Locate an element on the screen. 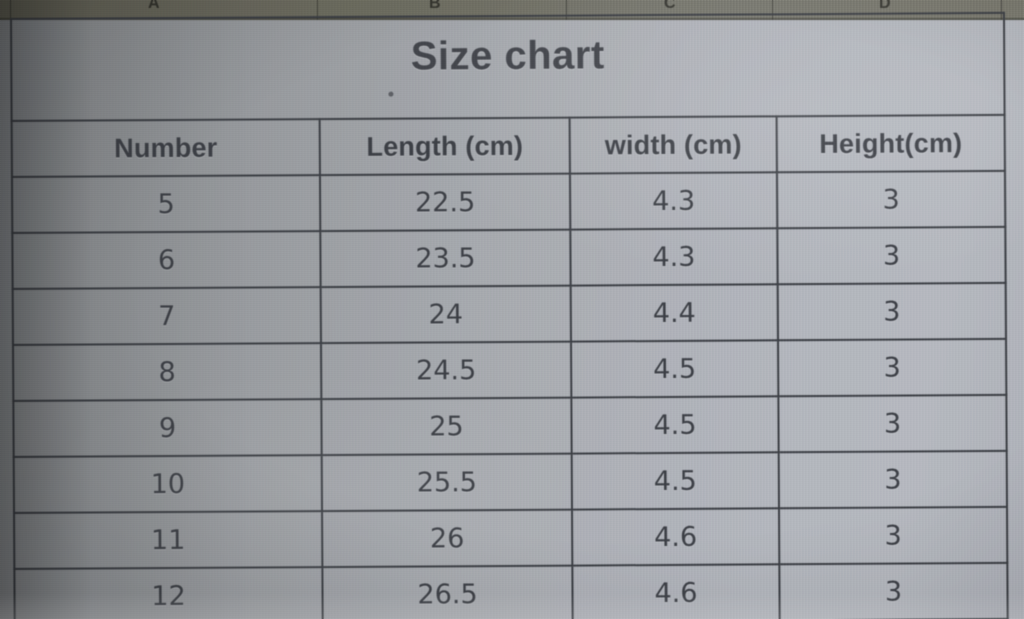  cell-length: 25 is located at coordinates (446, 426).